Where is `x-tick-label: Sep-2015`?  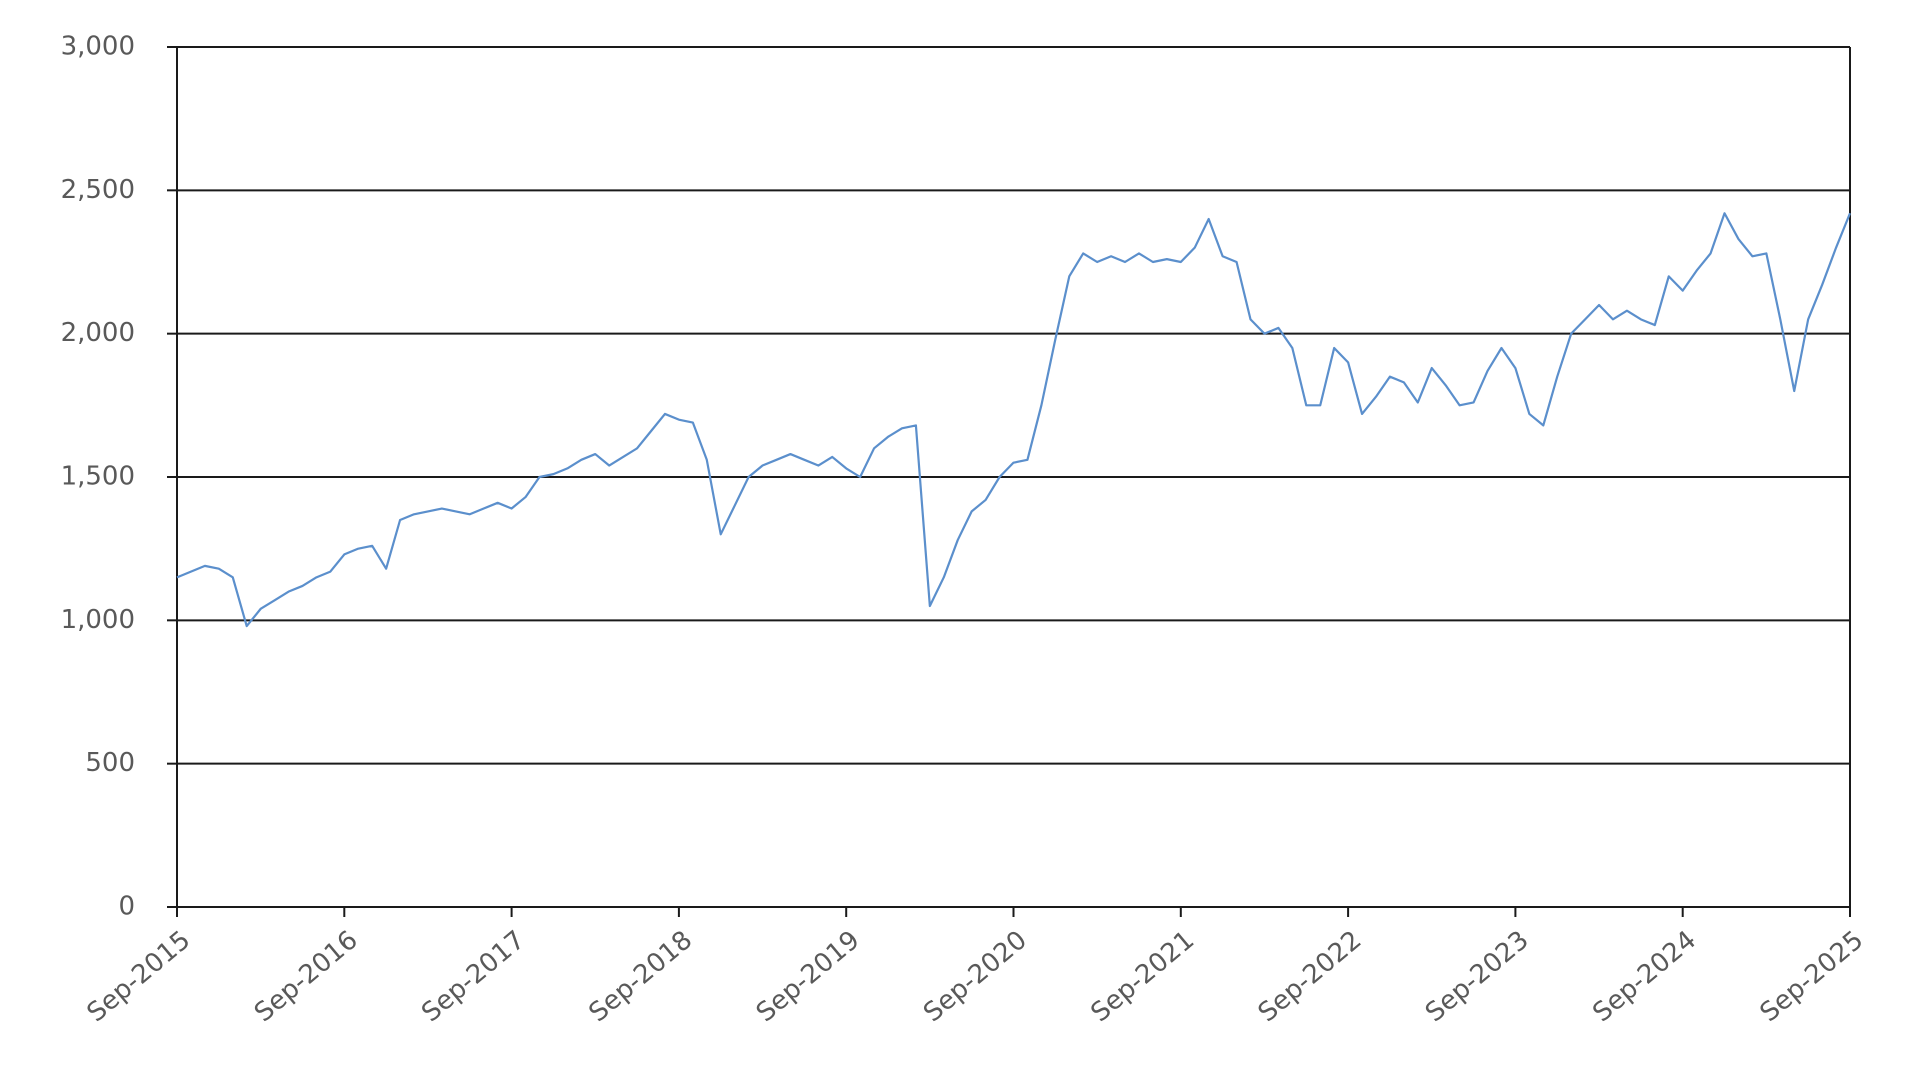
x-tick-label: Sep-2015 is located at coordinates (139, 976).